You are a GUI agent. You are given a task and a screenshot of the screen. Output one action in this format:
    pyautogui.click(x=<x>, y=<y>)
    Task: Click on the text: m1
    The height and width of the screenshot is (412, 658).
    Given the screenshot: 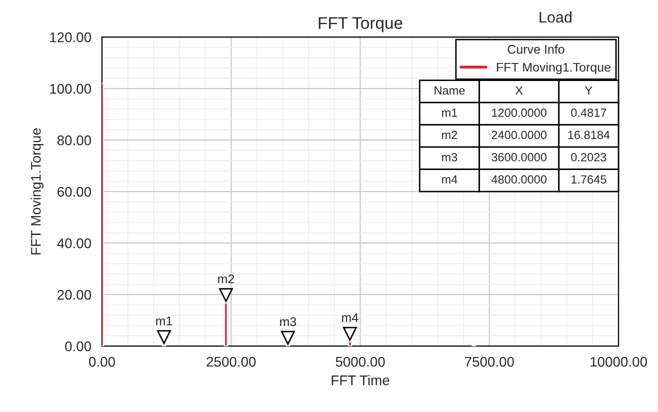 What is the action you would take?
    pyautogui.click(x=450, y=112)
    